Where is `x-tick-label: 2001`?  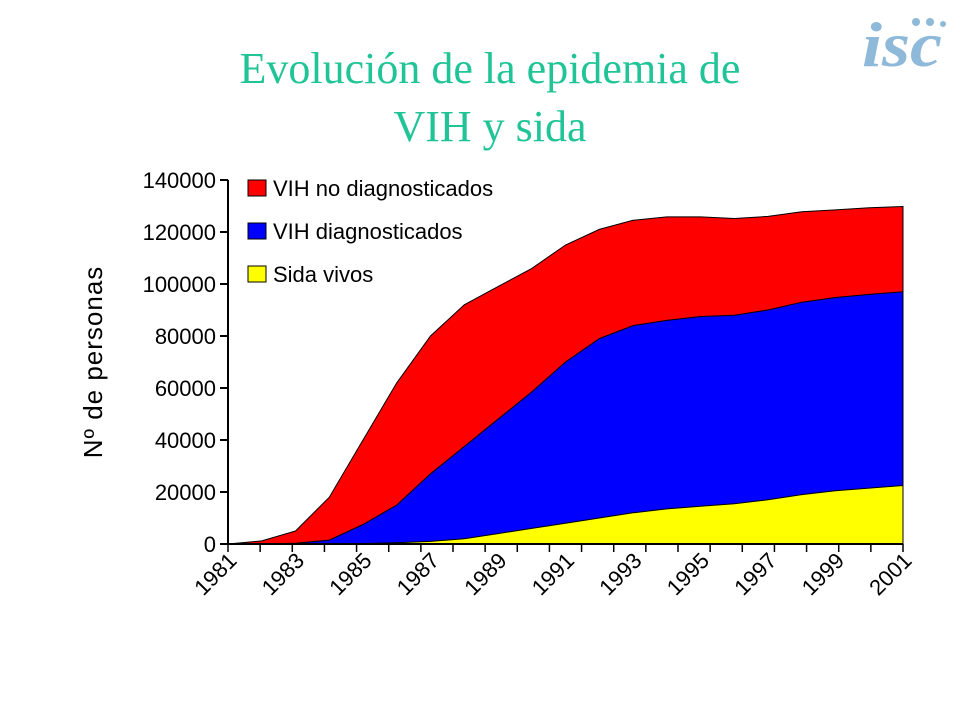 x-tick-label: 2001 is located at coordinates (890, 574).